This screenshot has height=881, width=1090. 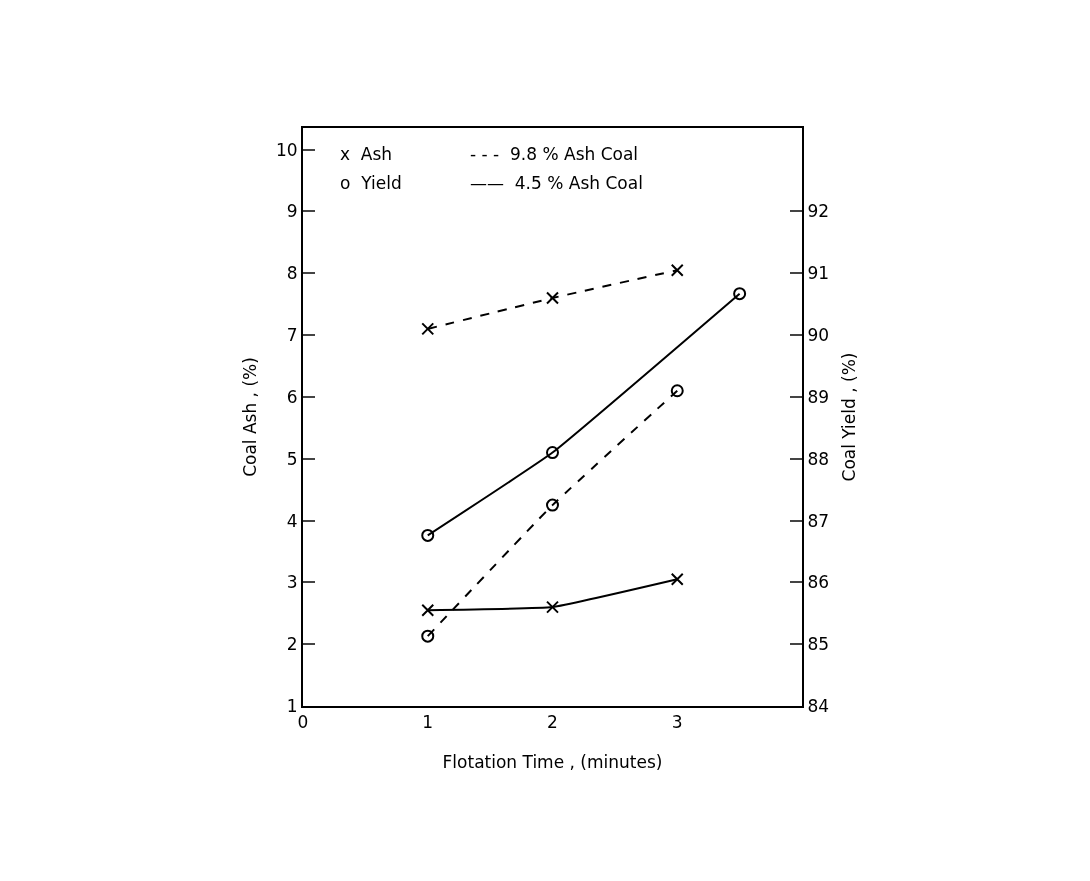 I want to click on y2-tick-label: 89, so click(x=818, y=396).